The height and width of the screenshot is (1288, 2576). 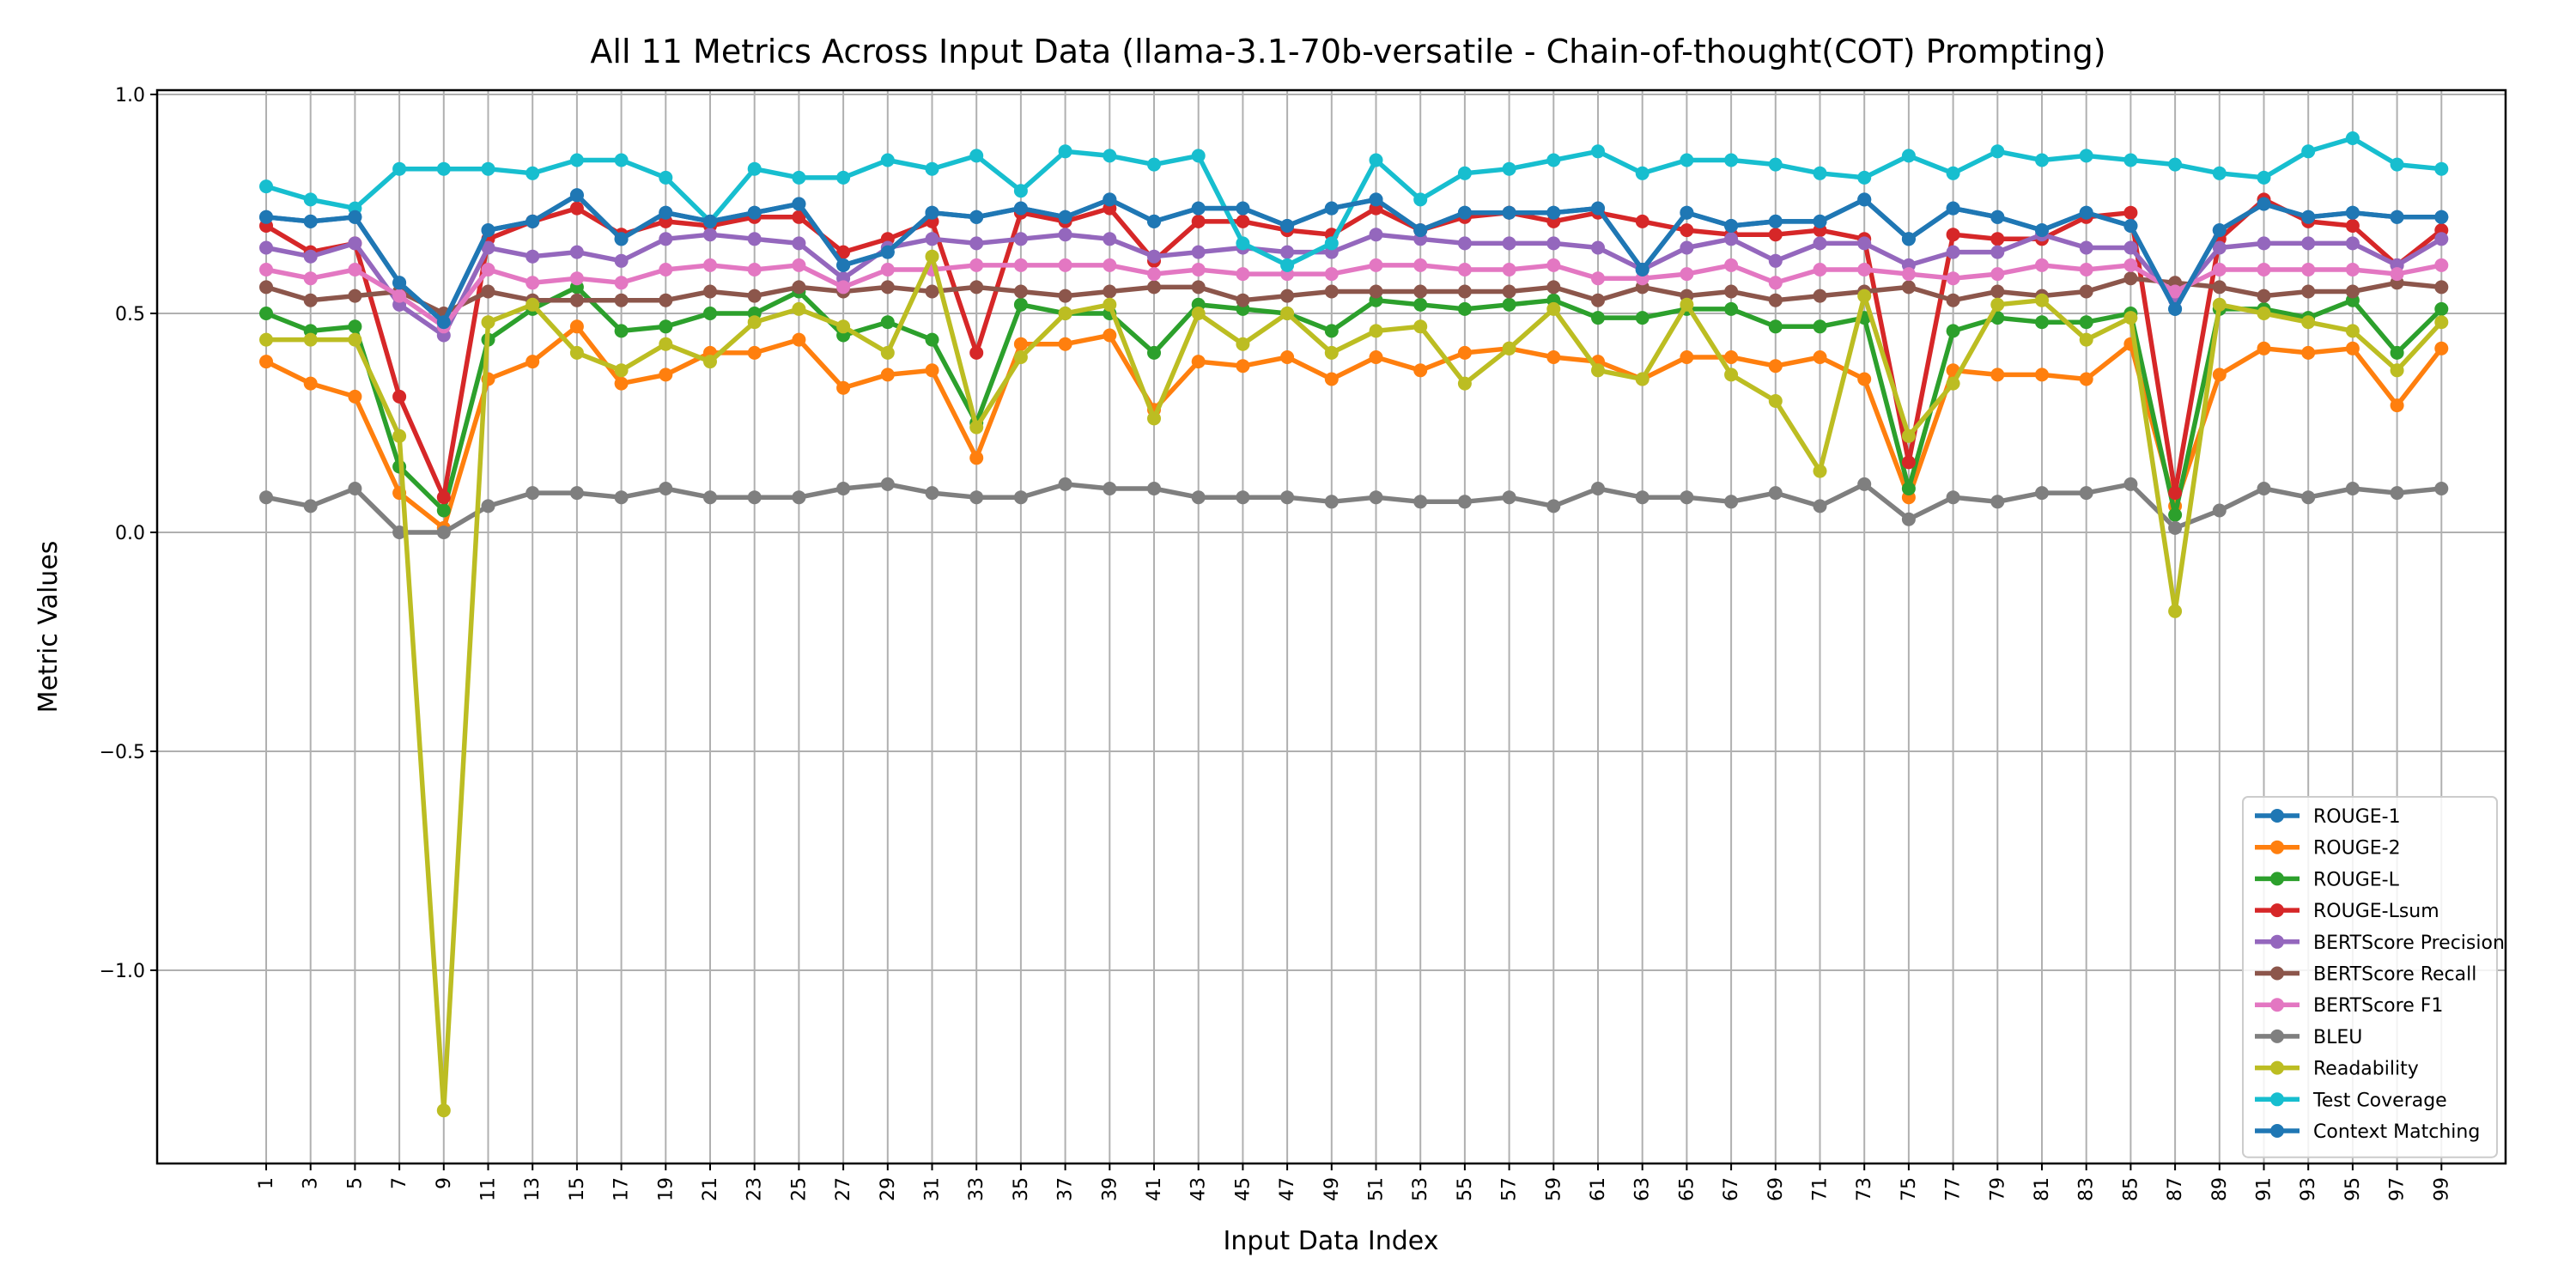 What do you see at coordinates (1021, 1189) in the screenshot?
I see `x-tick-label: 35` at bounding box center [1021, 1189].